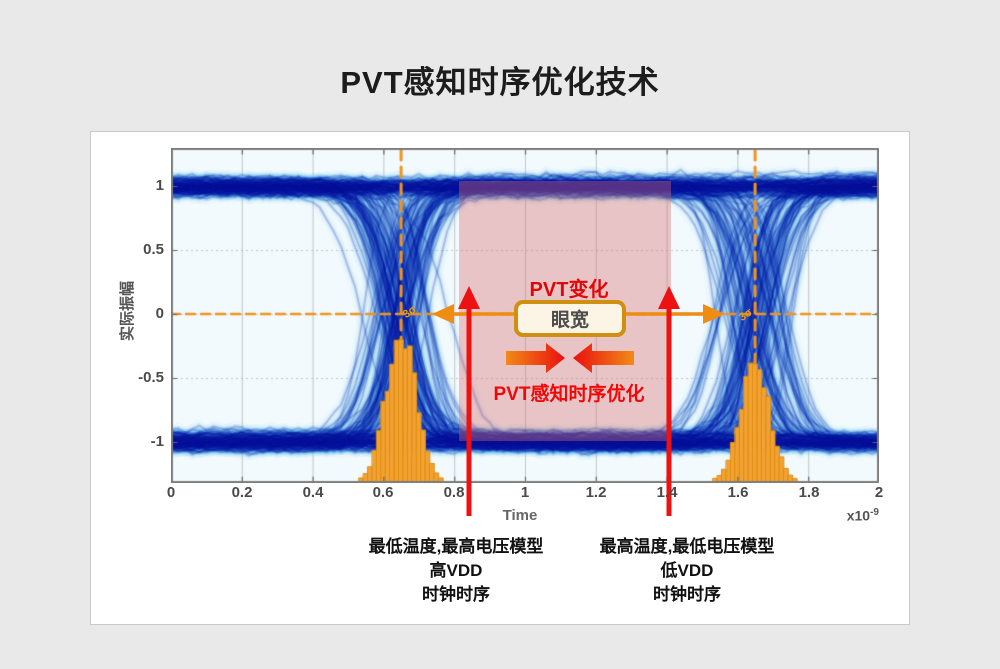  I want to click on note-left-line2: 高VDD, so click(456, 570).